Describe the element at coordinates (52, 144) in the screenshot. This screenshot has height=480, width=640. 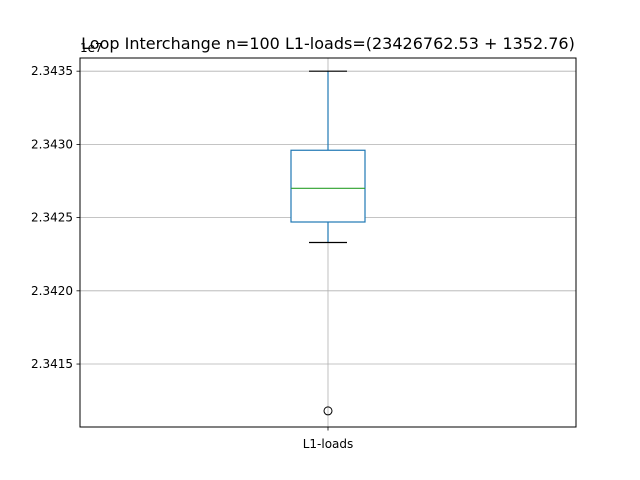
I see `y-tick-label: 2.3430` at that location.